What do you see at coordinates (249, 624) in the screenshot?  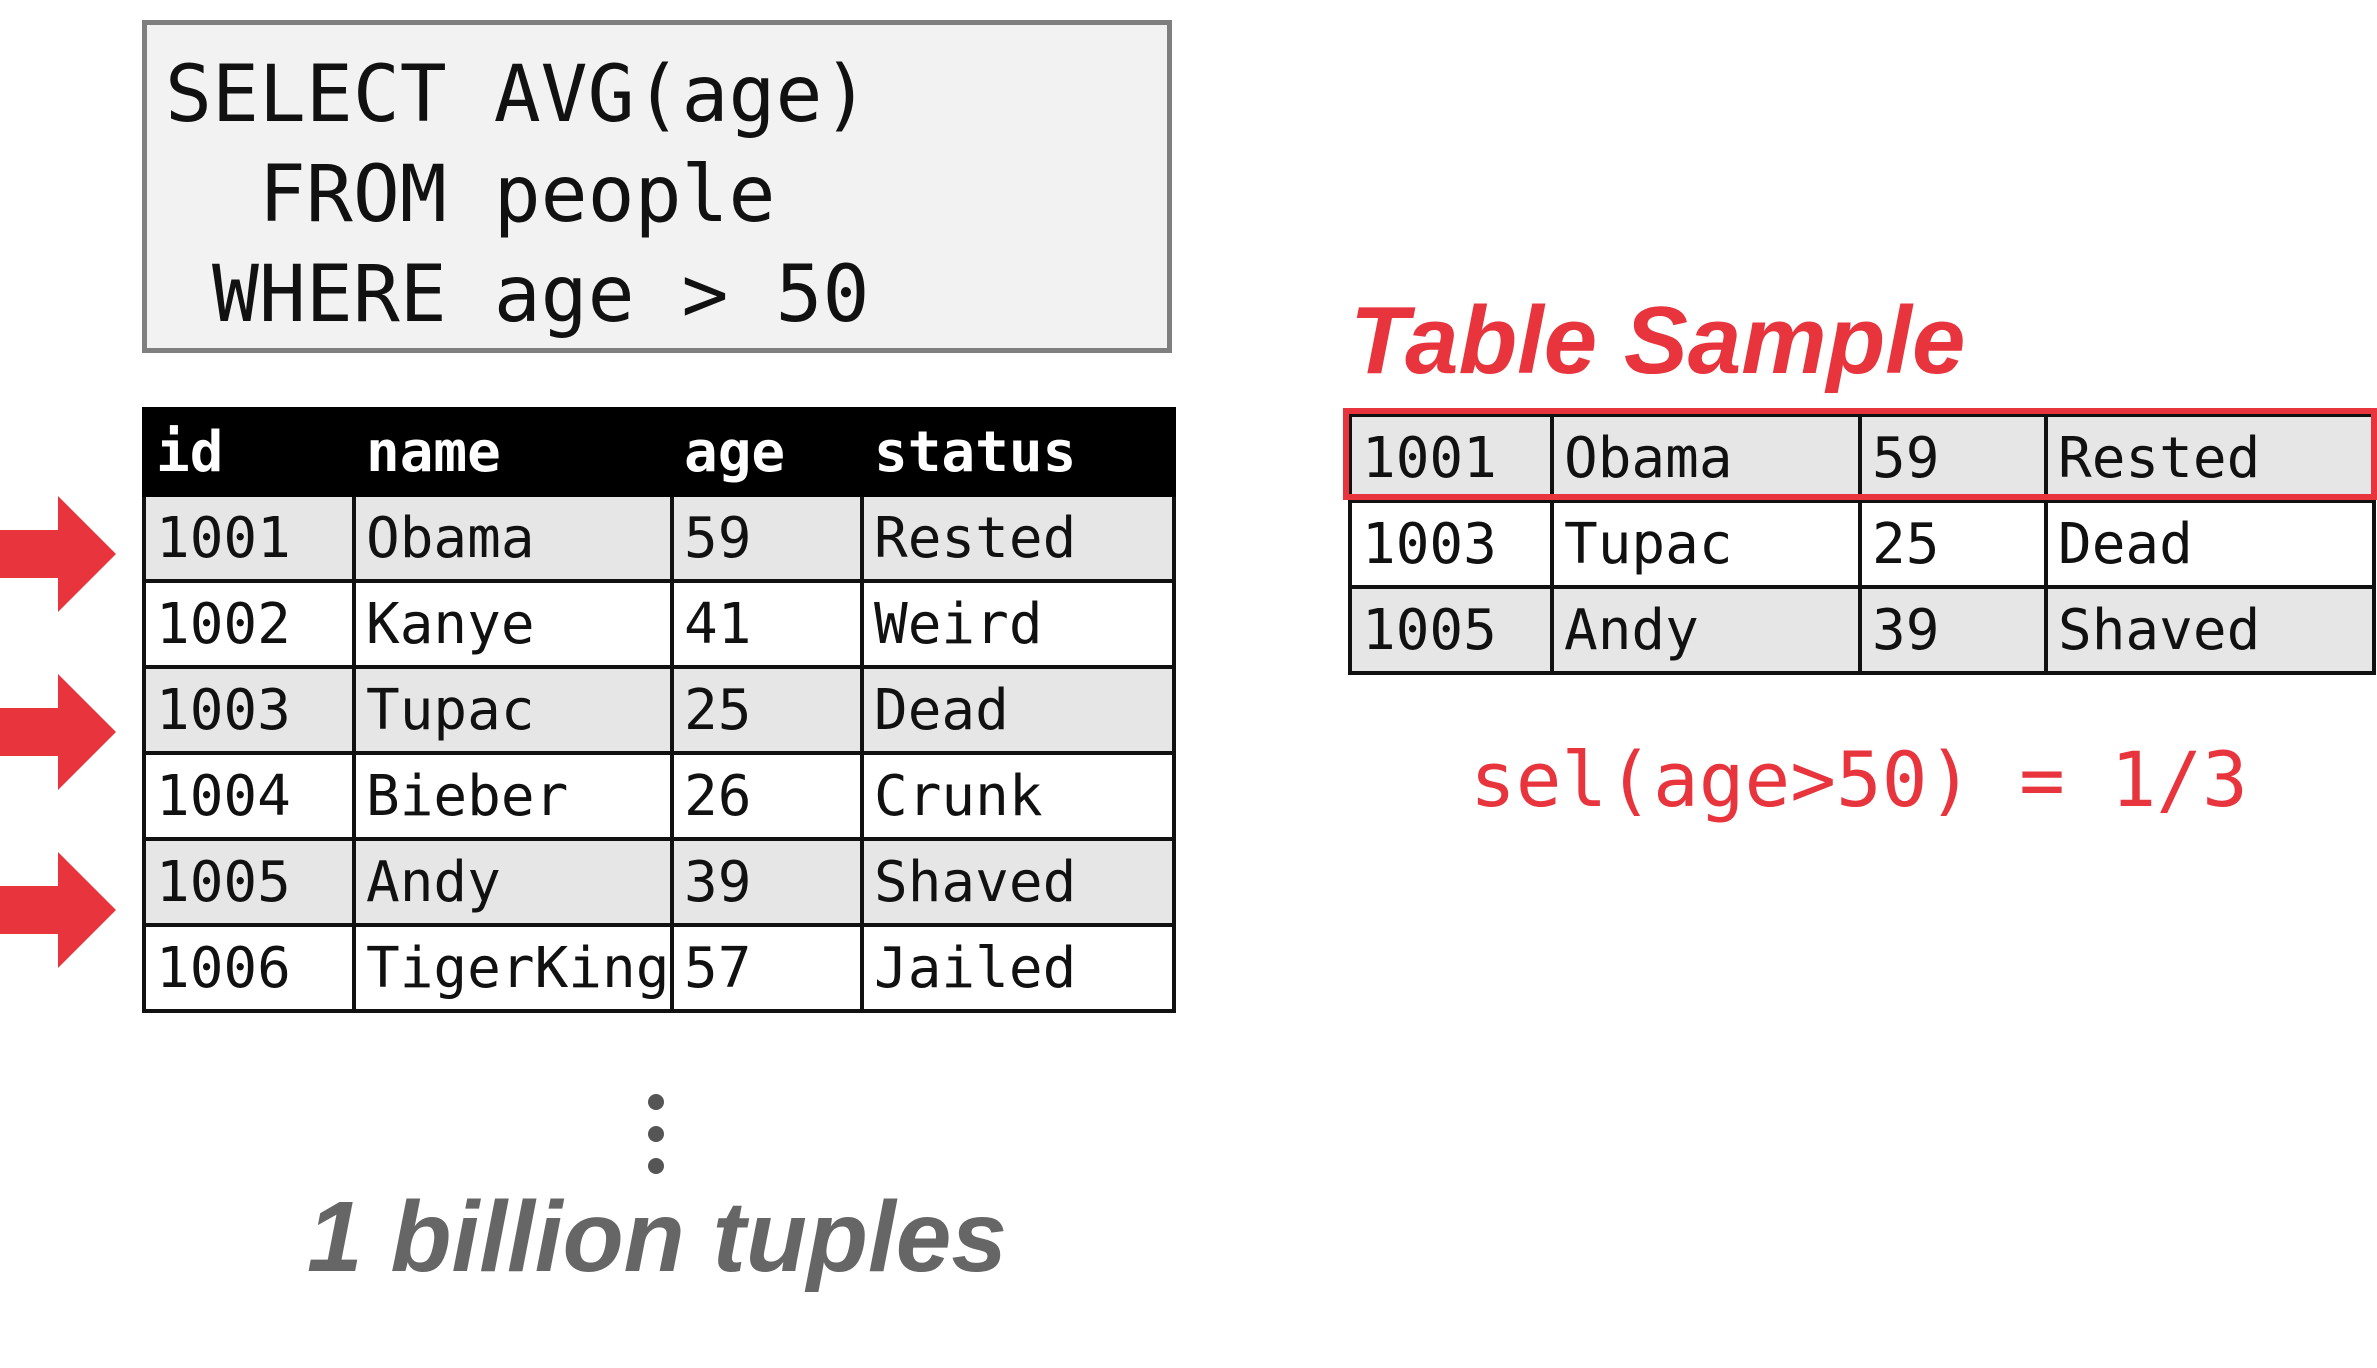 I see `cell-id: 1002` at bounding box center [249, 624].